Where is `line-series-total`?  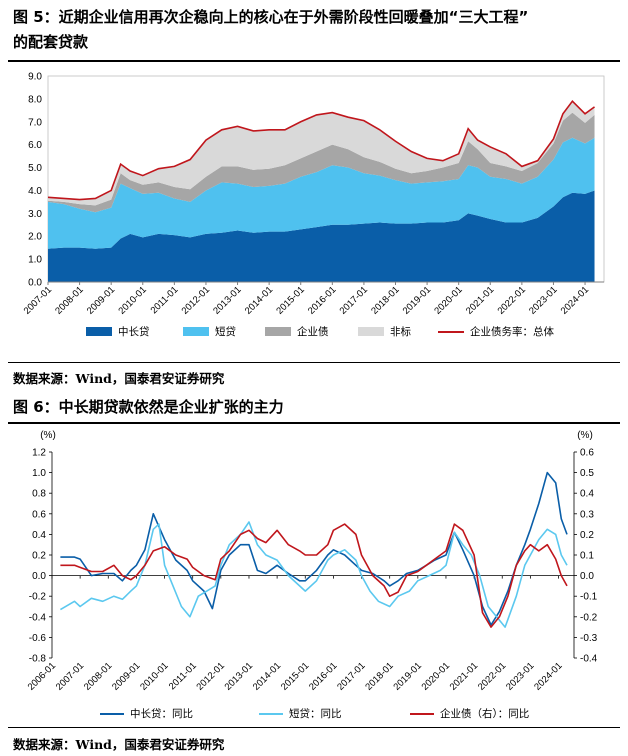
line-series-total is located at coordinates (321, 150).